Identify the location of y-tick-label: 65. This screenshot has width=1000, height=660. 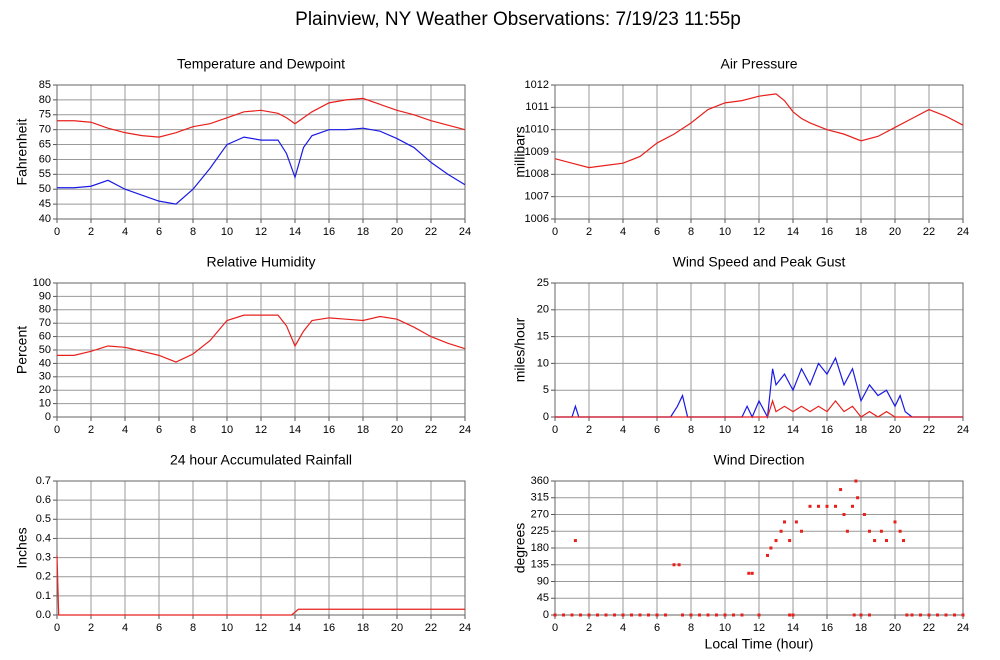
(45, 144).